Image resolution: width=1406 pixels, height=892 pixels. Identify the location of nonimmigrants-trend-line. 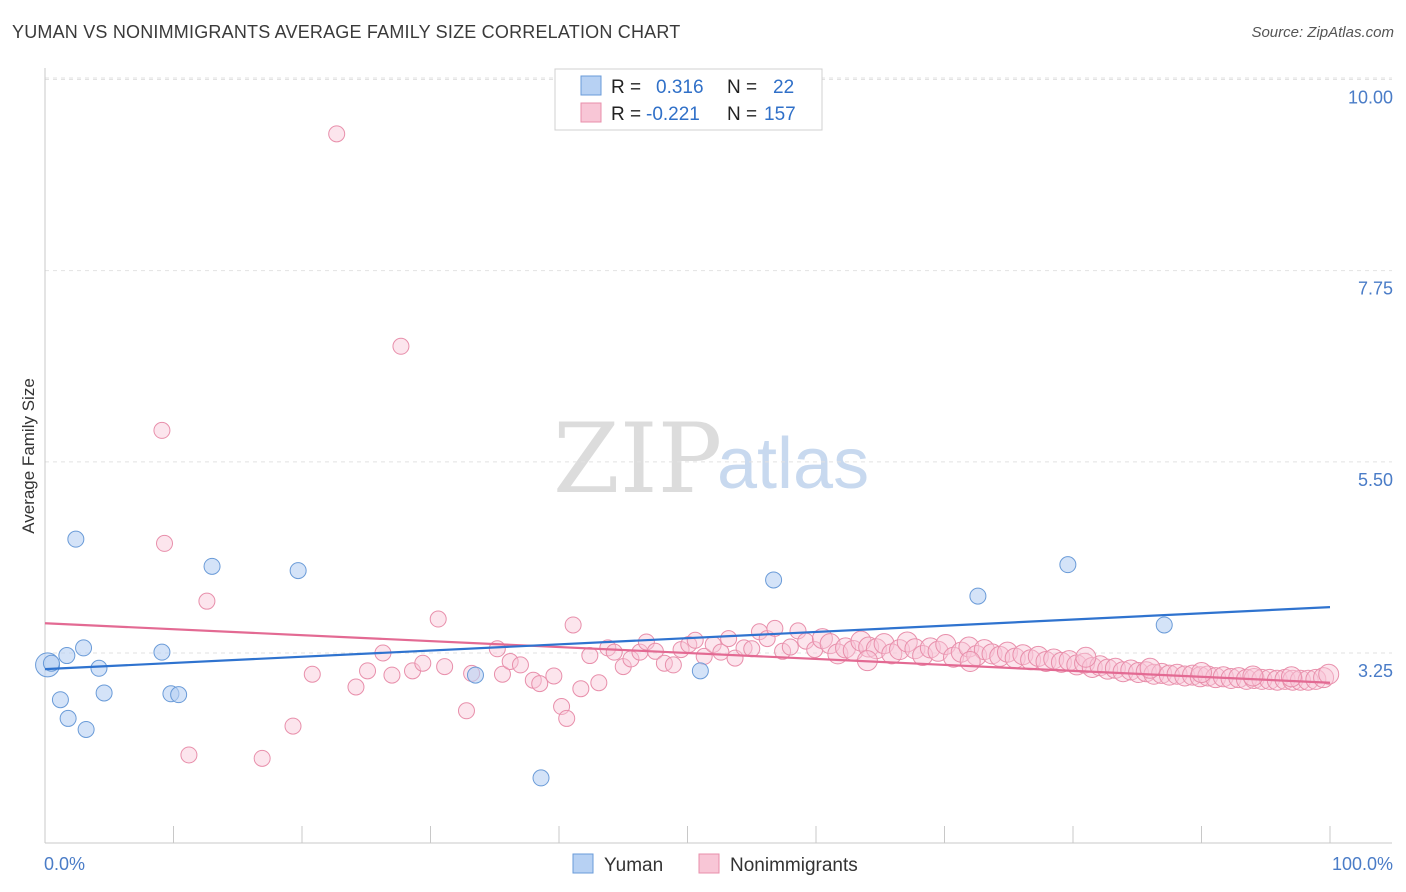
(687, 653).